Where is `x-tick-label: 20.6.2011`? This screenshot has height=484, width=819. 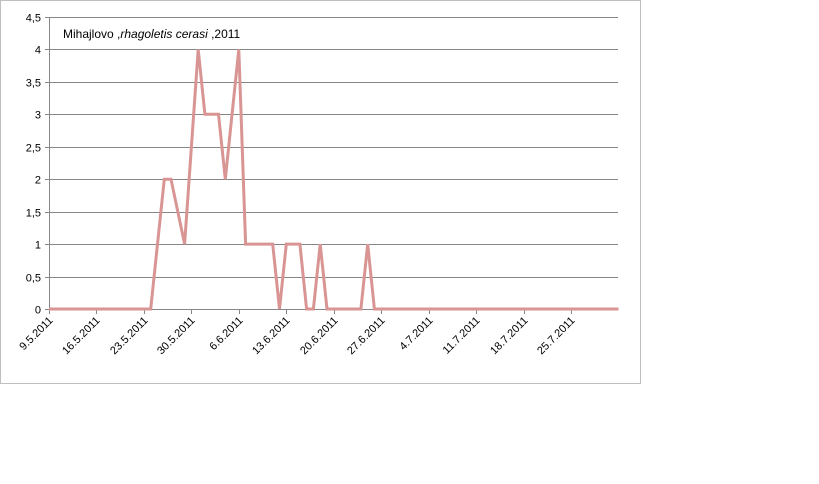
x-tick-label: 20.6.2011 is located at coordinates (319, 336).